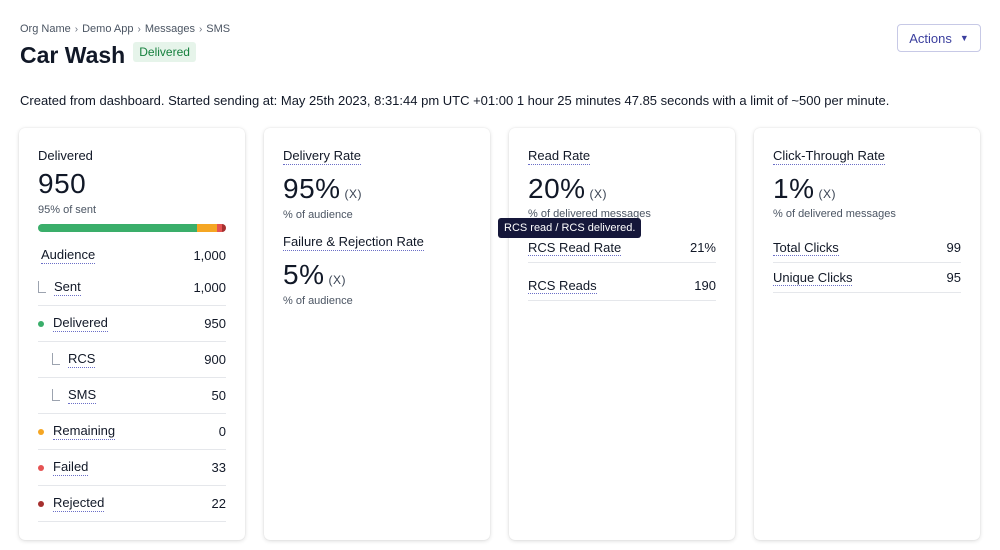  I want to click on failure-rate-sub: % of audience, so click(318, 301).